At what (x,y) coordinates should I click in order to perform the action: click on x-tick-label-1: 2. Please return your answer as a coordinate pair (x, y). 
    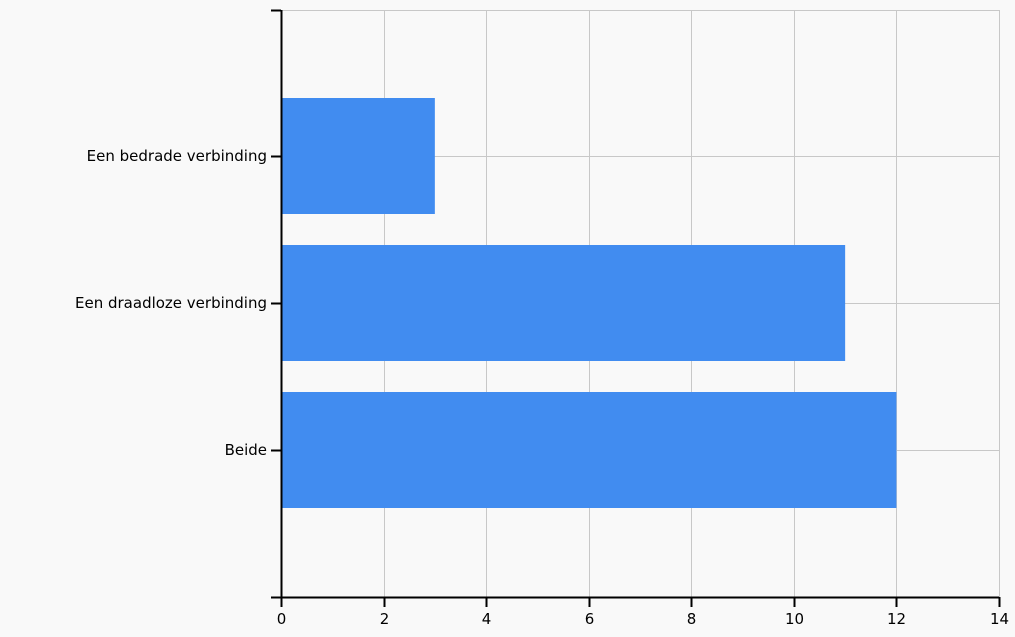
    Looking at the image, I should click on (385, 619).